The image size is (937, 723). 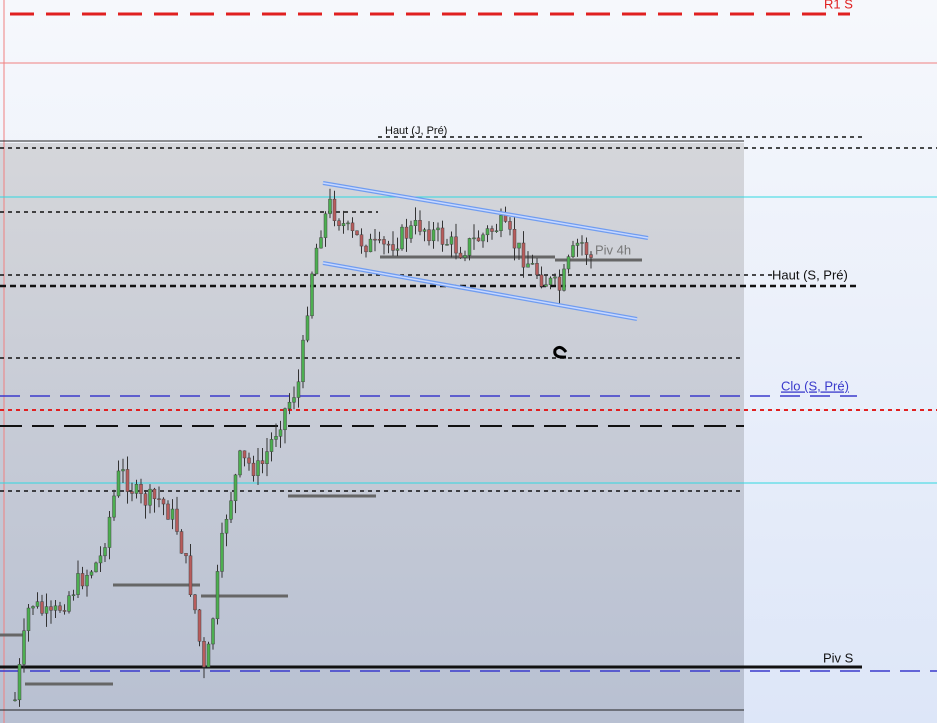 I want to click on haut-s-label: Haut (S, Pré), so click(x=810, y=274).